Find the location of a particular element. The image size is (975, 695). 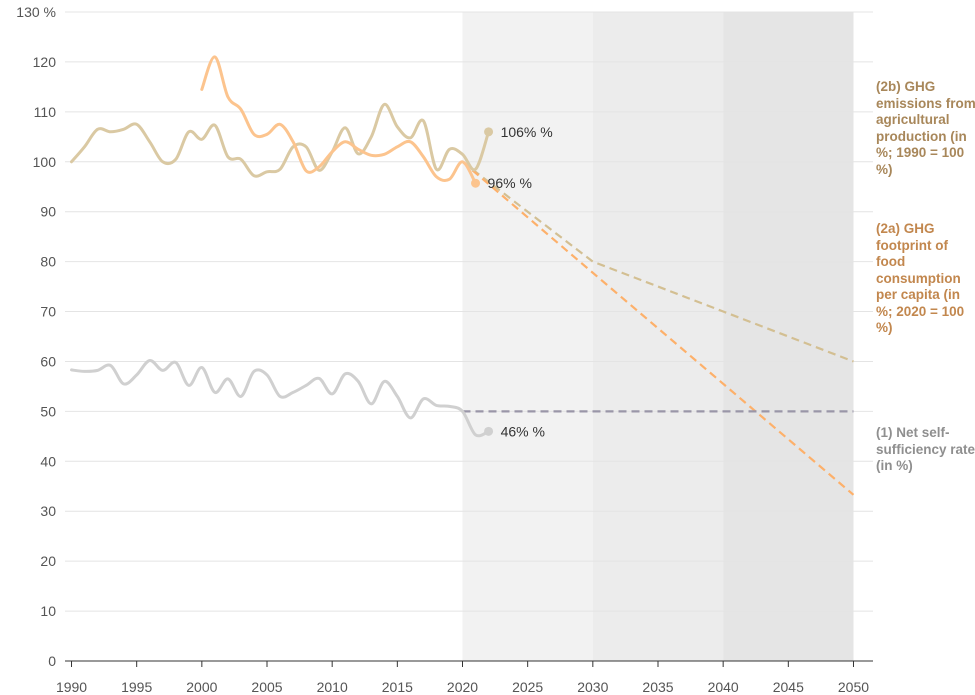

x-tick-label-2040: 2040 is located at coordinates (723, 687).